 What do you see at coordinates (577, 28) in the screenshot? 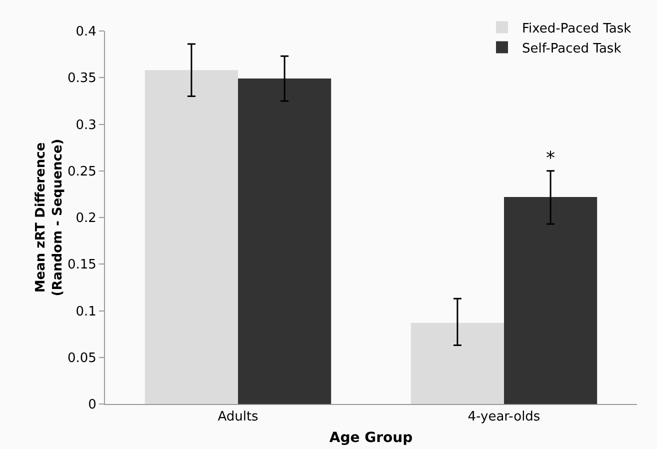
I see `legend-label: Fixed-Paced Task` at bounding box center [577, 28].